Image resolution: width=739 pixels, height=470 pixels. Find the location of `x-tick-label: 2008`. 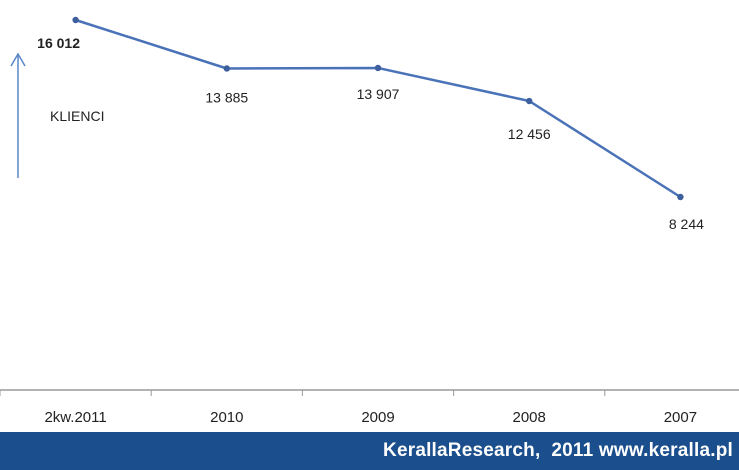

x-tick-label: 2008 is located at coordinates (529, 417).